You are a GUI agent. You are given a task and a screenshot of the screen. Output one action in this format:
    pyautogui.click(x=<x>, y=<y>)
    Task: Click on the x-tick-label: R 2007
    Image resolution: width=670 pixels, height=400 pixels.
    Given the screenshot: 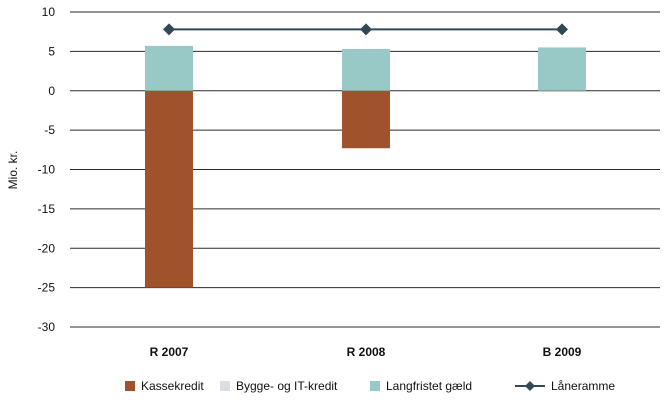 What is the action you would take?
    pyautogui.click(x=169, y=352)
    